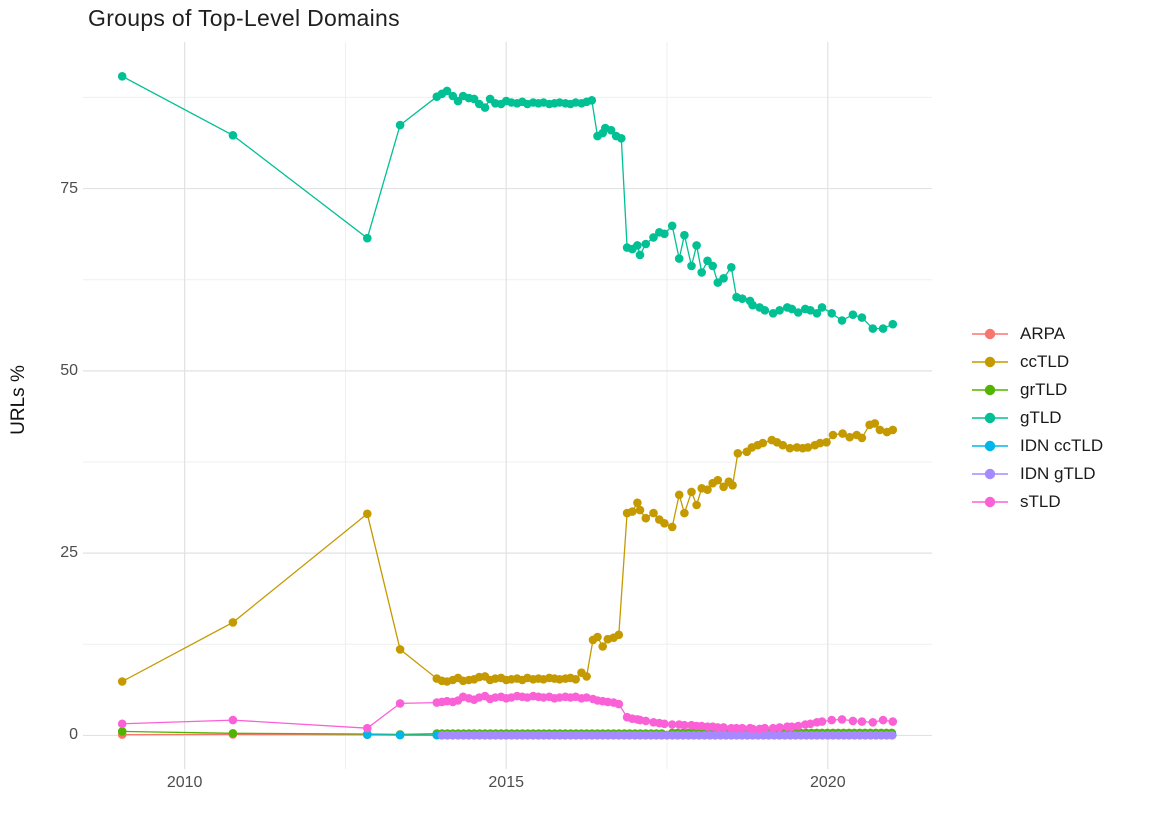 This screenshot has height=827, width=1164. What do you see at coordinates (184, 782) in the screenshot?
I see `x-tick-label: 2010` at bounding box center [184, 782].